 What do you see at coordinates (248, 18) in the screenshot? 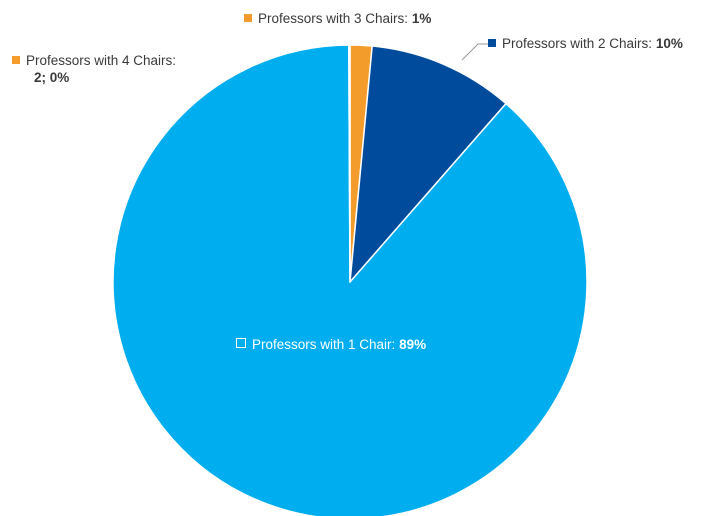
I see `legend-key-3-chairs` at bounding box center [248, 18].